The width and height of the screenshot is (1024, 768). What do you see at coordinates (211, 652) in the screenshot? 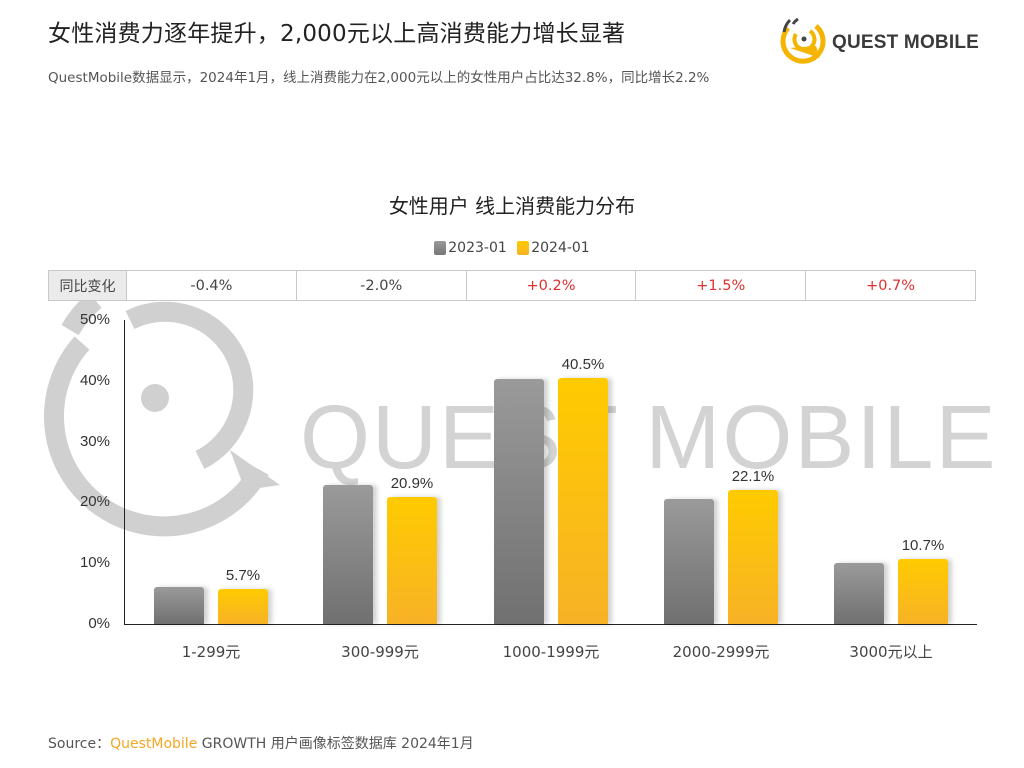
I see `x-category-label: 1-299元` at bounding box center [211, 652].